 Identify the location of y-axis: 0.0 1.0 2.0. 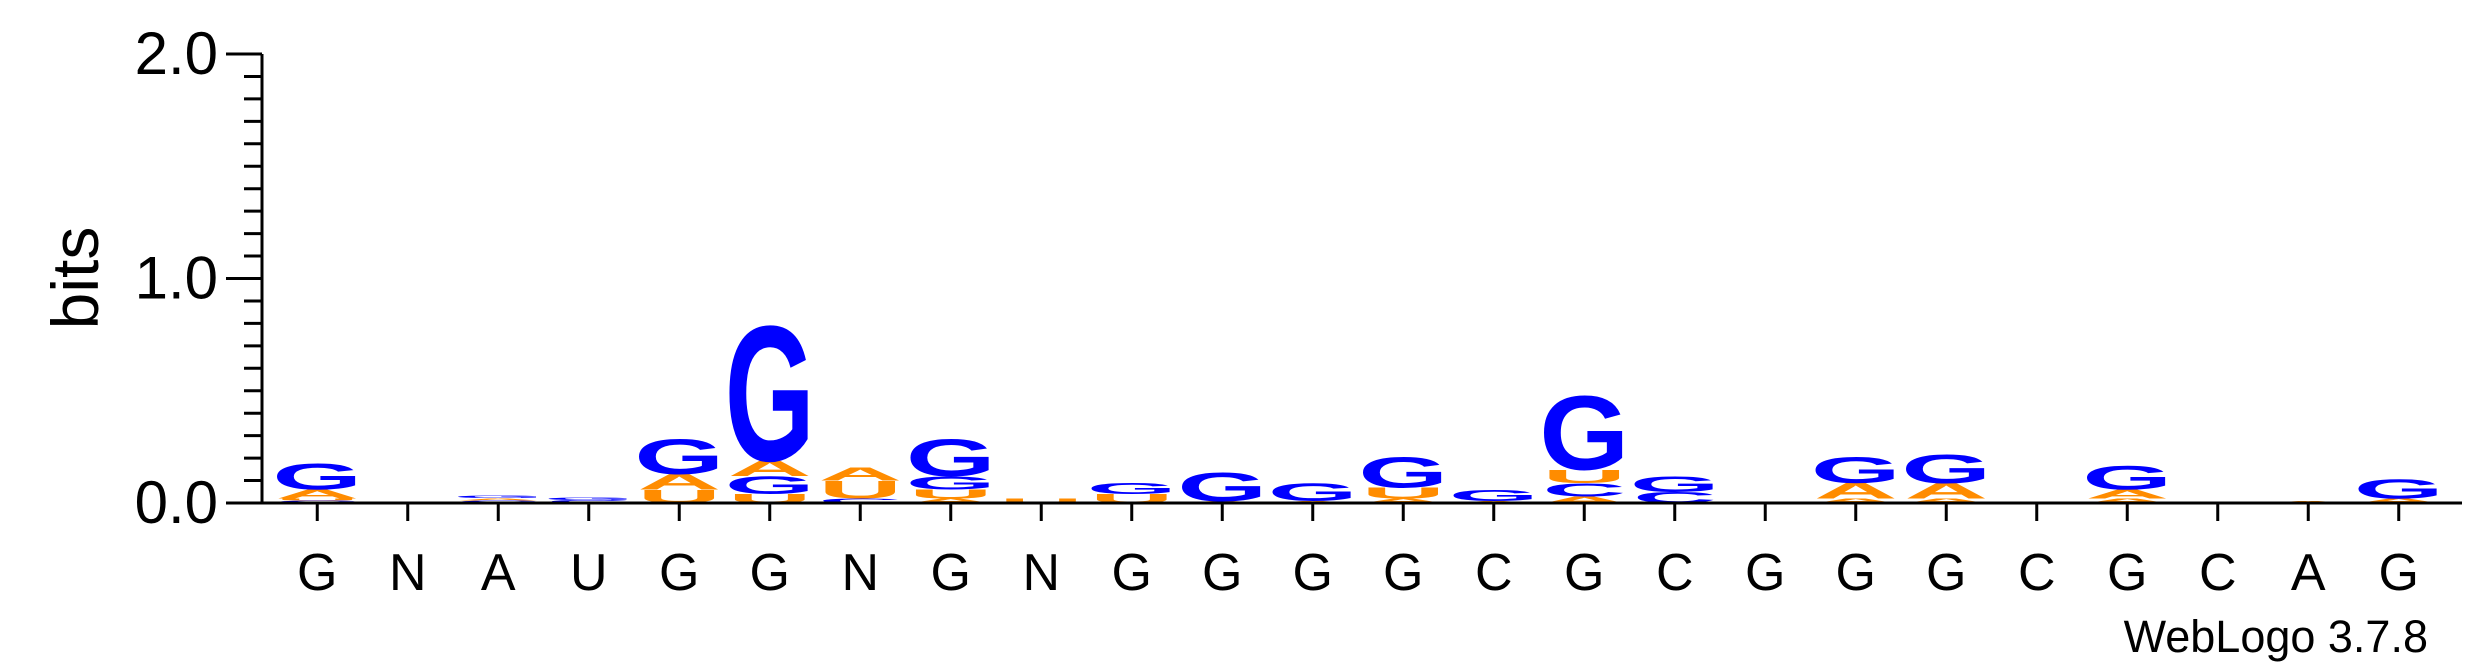
(199, 278).